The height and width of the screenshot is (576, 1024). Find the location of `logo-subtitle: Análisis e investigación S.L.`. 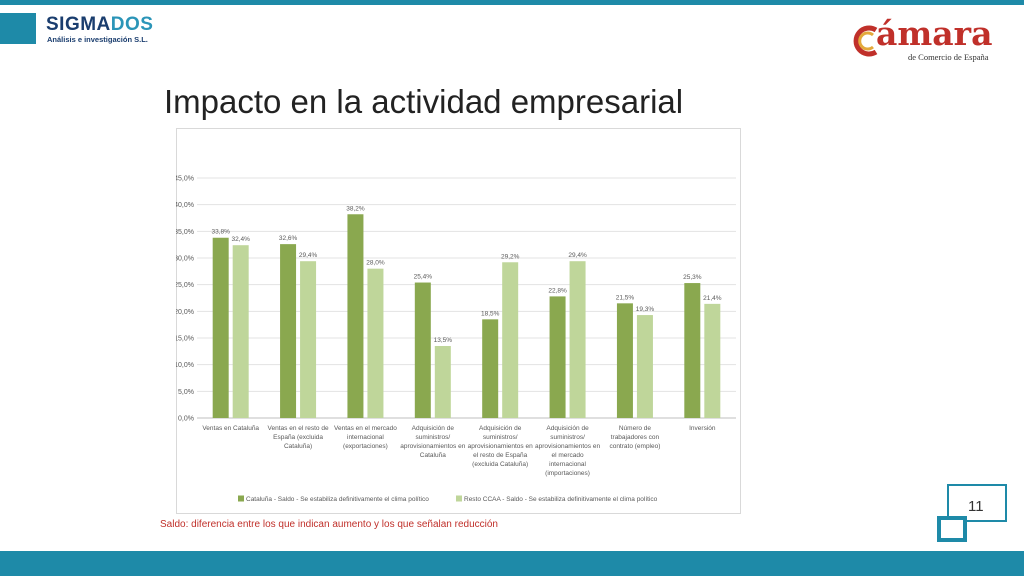

logo-subtitle: Análisis e investigación S.L. is located at coordinates (97, 39).